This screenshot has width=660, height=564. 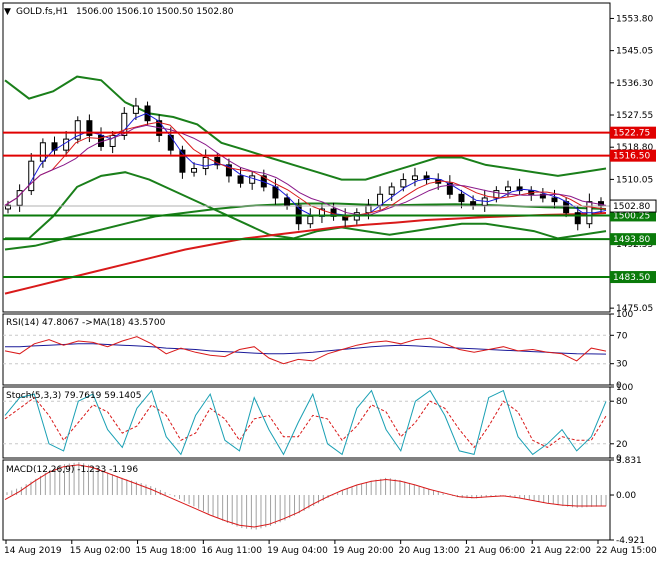 What do you see at coordinates (634, 52) in the screenshot?
I see `price-axis-tick-label: 1545.05` at bounding box center [634, 52].